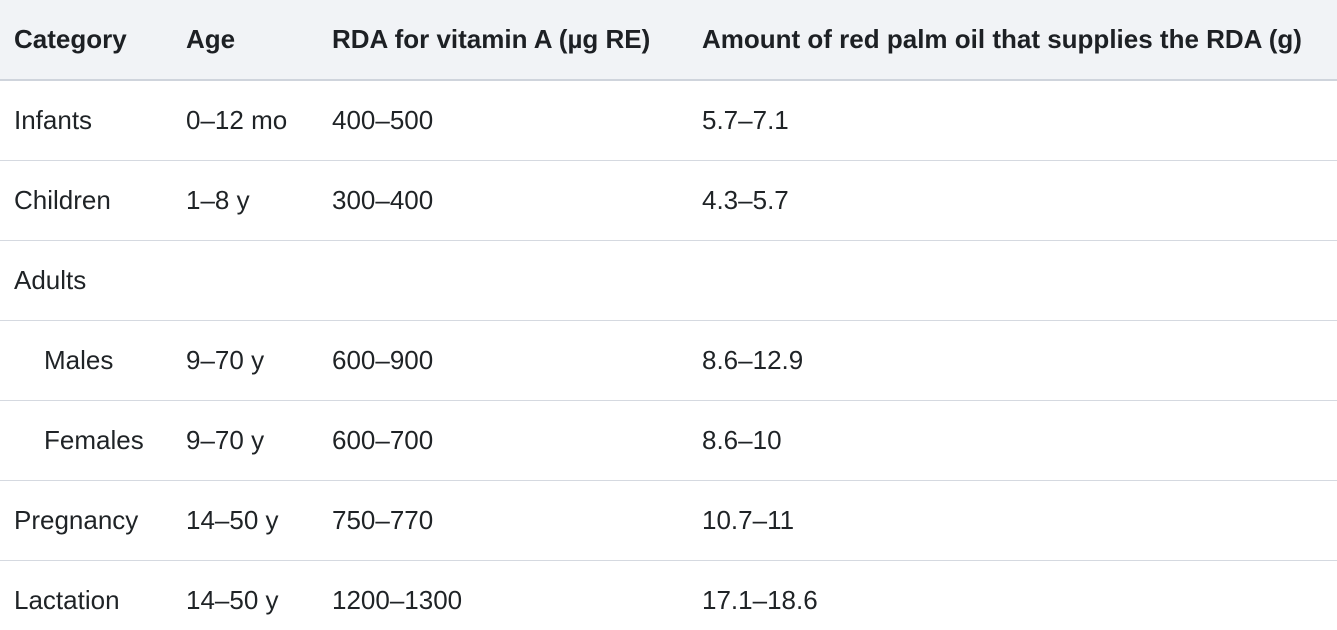 This screenshot has height=630, width=1337. What do you see at coordinates (503, 280) in the screenshot?
I see `cell-rda` at bounding box center [503, 280].